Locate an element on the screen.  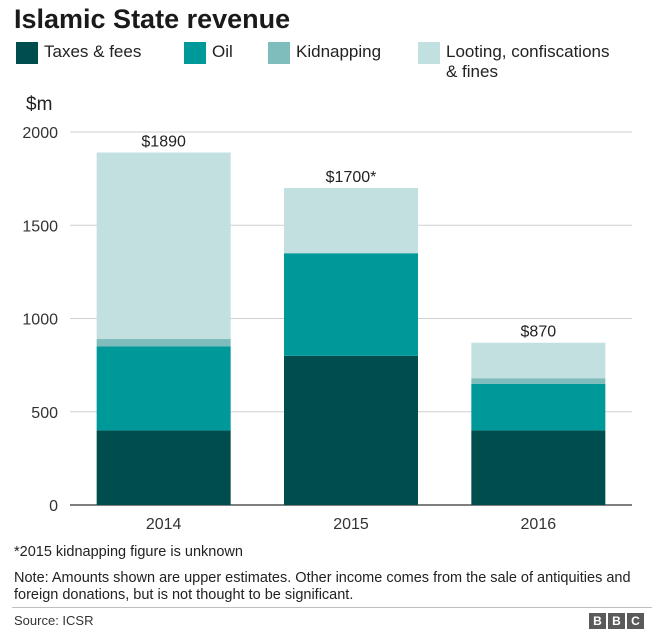
legend-label-oil: Oil is located at coordinates (222, 51).